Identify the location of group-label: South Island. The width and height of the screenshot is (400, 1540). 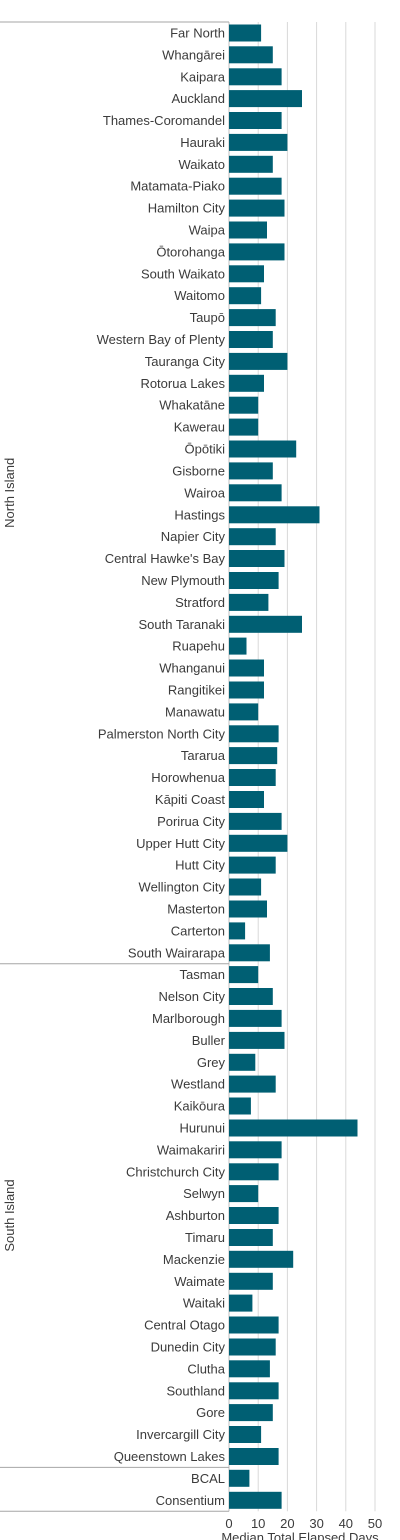
(9, 1215).